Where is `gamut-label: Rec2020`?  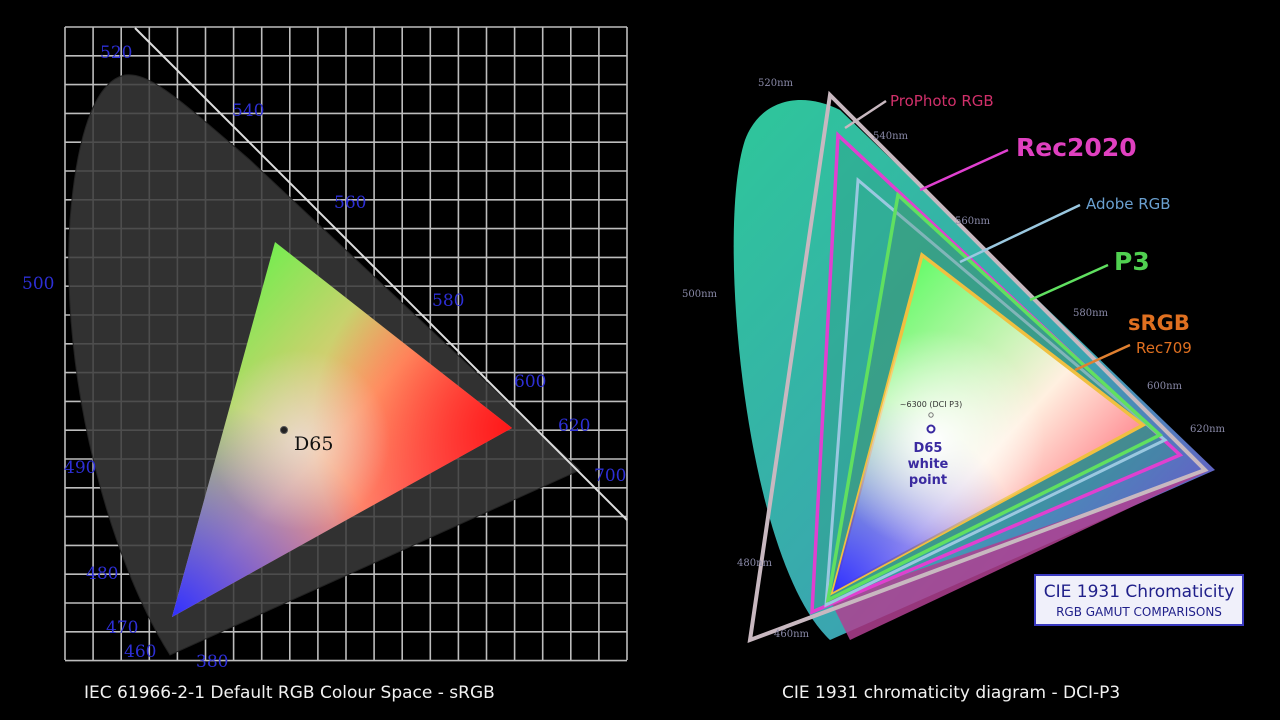
gamut-label: Rec2020 is located at coordinates (1076, 147).